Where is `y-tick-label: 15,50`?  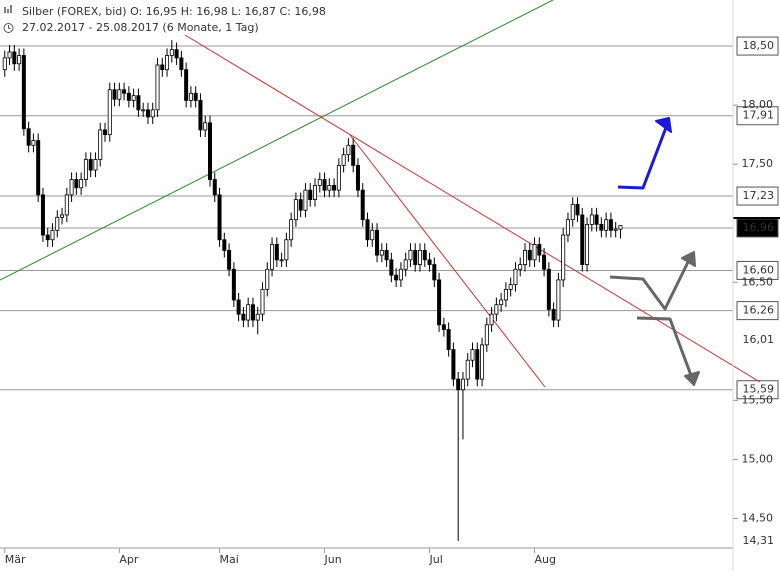 y-tick-label: 15,50 is located at coordinates (758, 399).